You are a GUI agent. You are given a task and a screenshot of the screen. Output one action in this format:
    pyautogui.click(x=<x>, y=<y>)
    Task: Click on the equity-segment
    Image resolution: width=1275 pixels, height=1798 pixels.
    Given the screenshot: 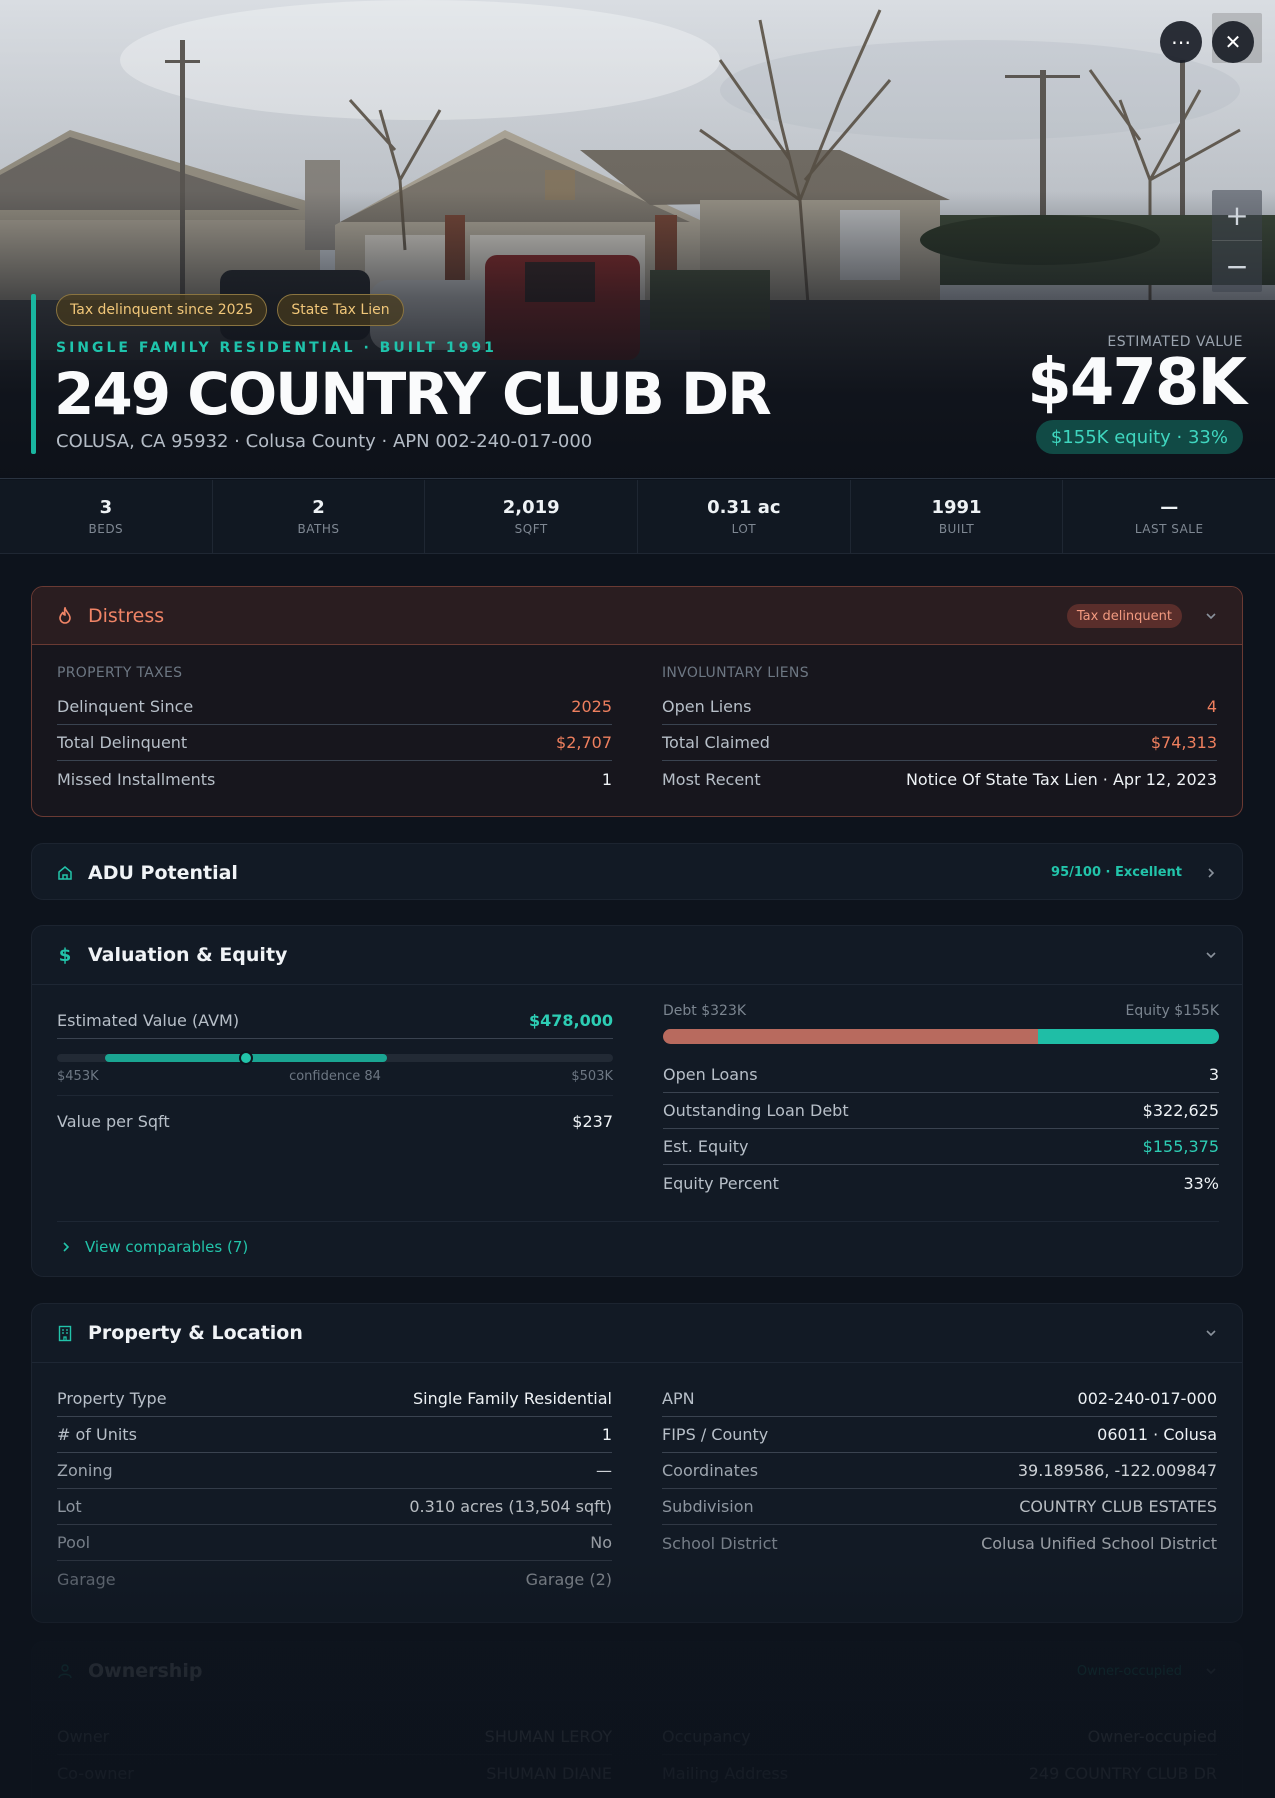 What is the action you would take?
    pyautogui.click(x=1128, y=1036)
    